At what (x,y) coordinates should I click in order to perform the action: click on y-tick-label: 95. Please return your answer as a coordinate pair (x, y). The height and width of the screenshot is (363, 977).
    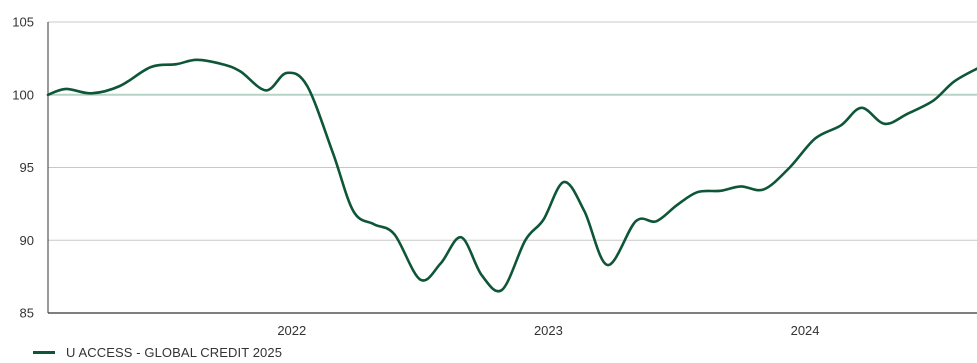
    Looking at the image, I should click on (27, 167).